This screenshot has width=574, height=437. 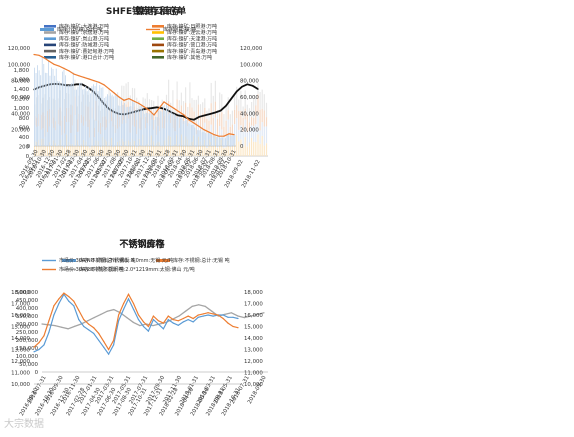 What do you see at coordinates (27, 341) in the screenshot?
I see `y-tick-label: 200,000` at bounding box center [27, 341].